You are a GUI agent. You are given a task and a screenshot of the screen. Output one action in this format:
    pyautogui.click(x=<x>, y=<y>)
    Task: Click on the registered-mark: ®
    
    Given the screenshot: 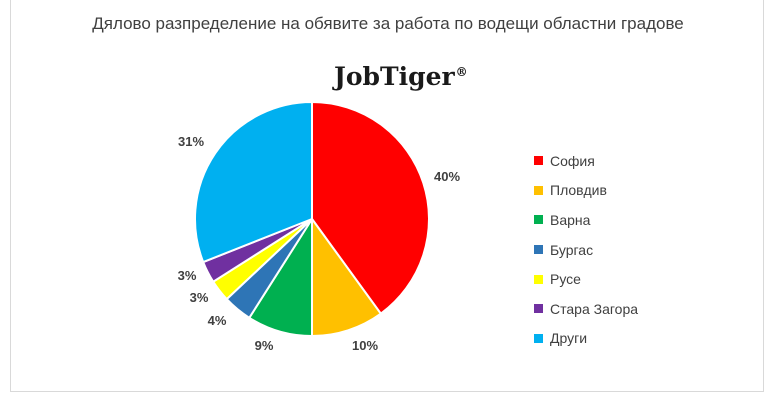 What is the action you would take?
    pyautogui.click(x=461, y=71)
    